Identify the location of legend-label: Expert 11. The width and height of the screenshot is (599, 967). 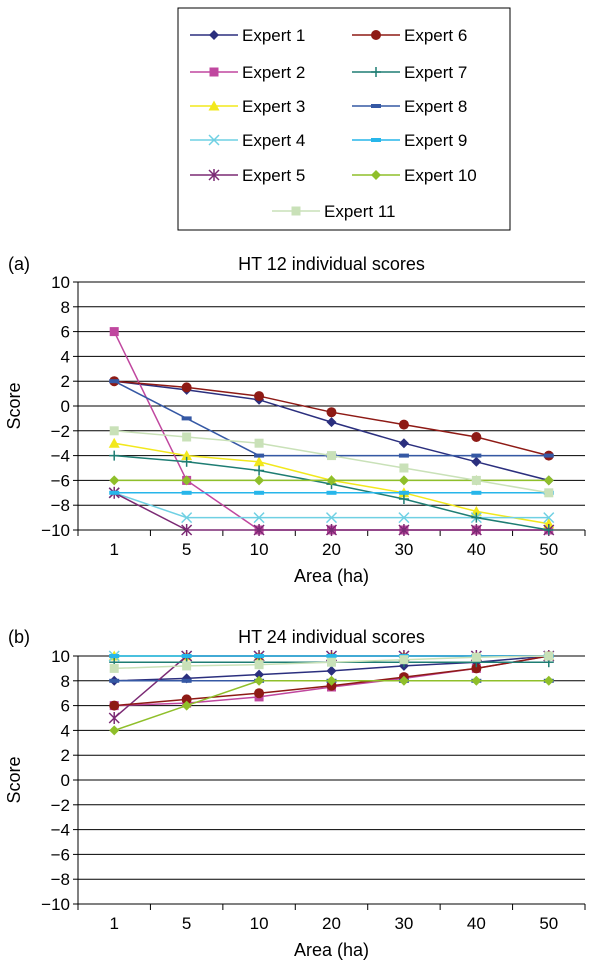
(360, 211).